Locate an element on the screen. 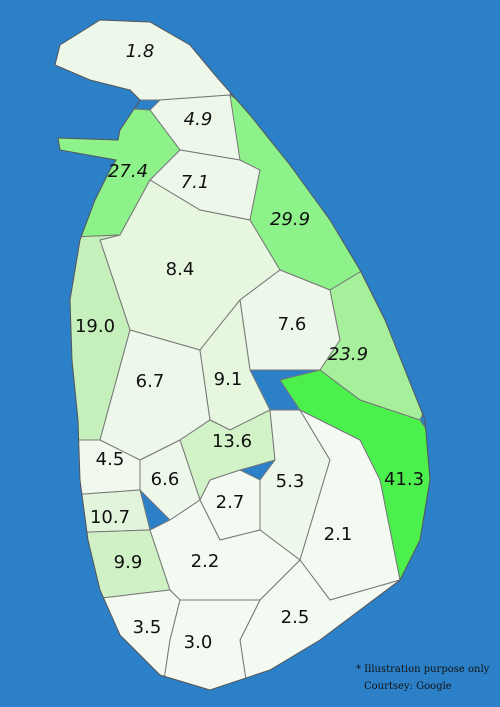 This screenshot has width=500, height=707. district-value: 2.5 is located at coordinates (295, 617).